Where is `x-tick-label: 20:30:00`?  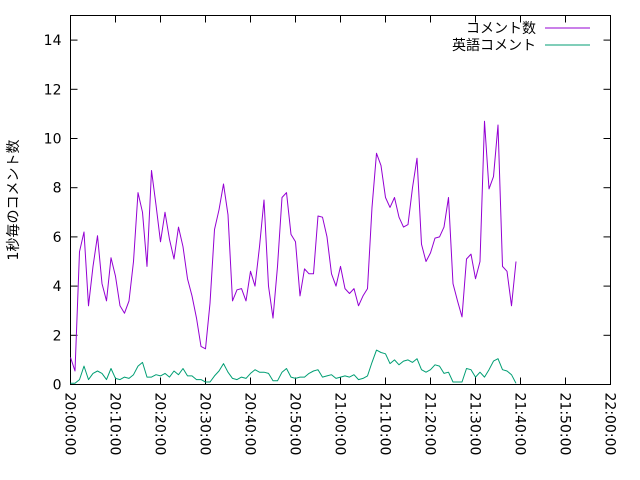 x-tick-label: 20:30:00 is located at coordinates (205, 424).